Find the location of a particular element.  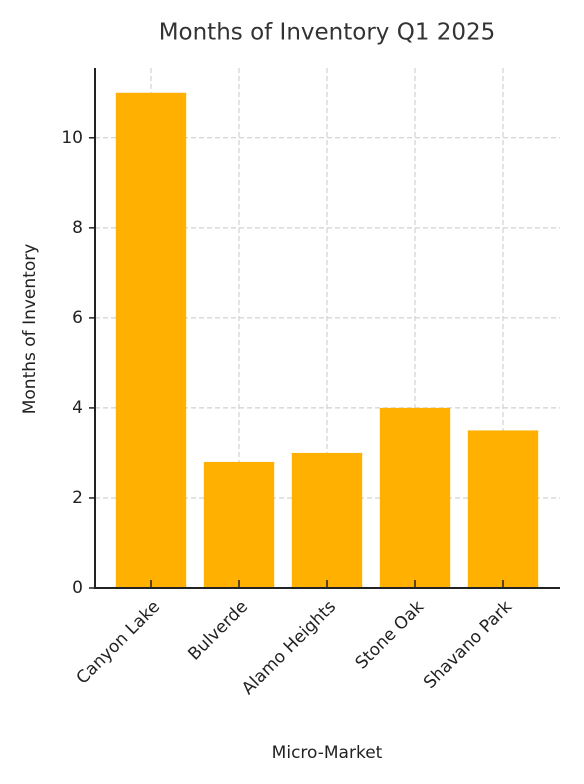

y-axis-label: Months of Inventory is located at coordinates (30, 329).